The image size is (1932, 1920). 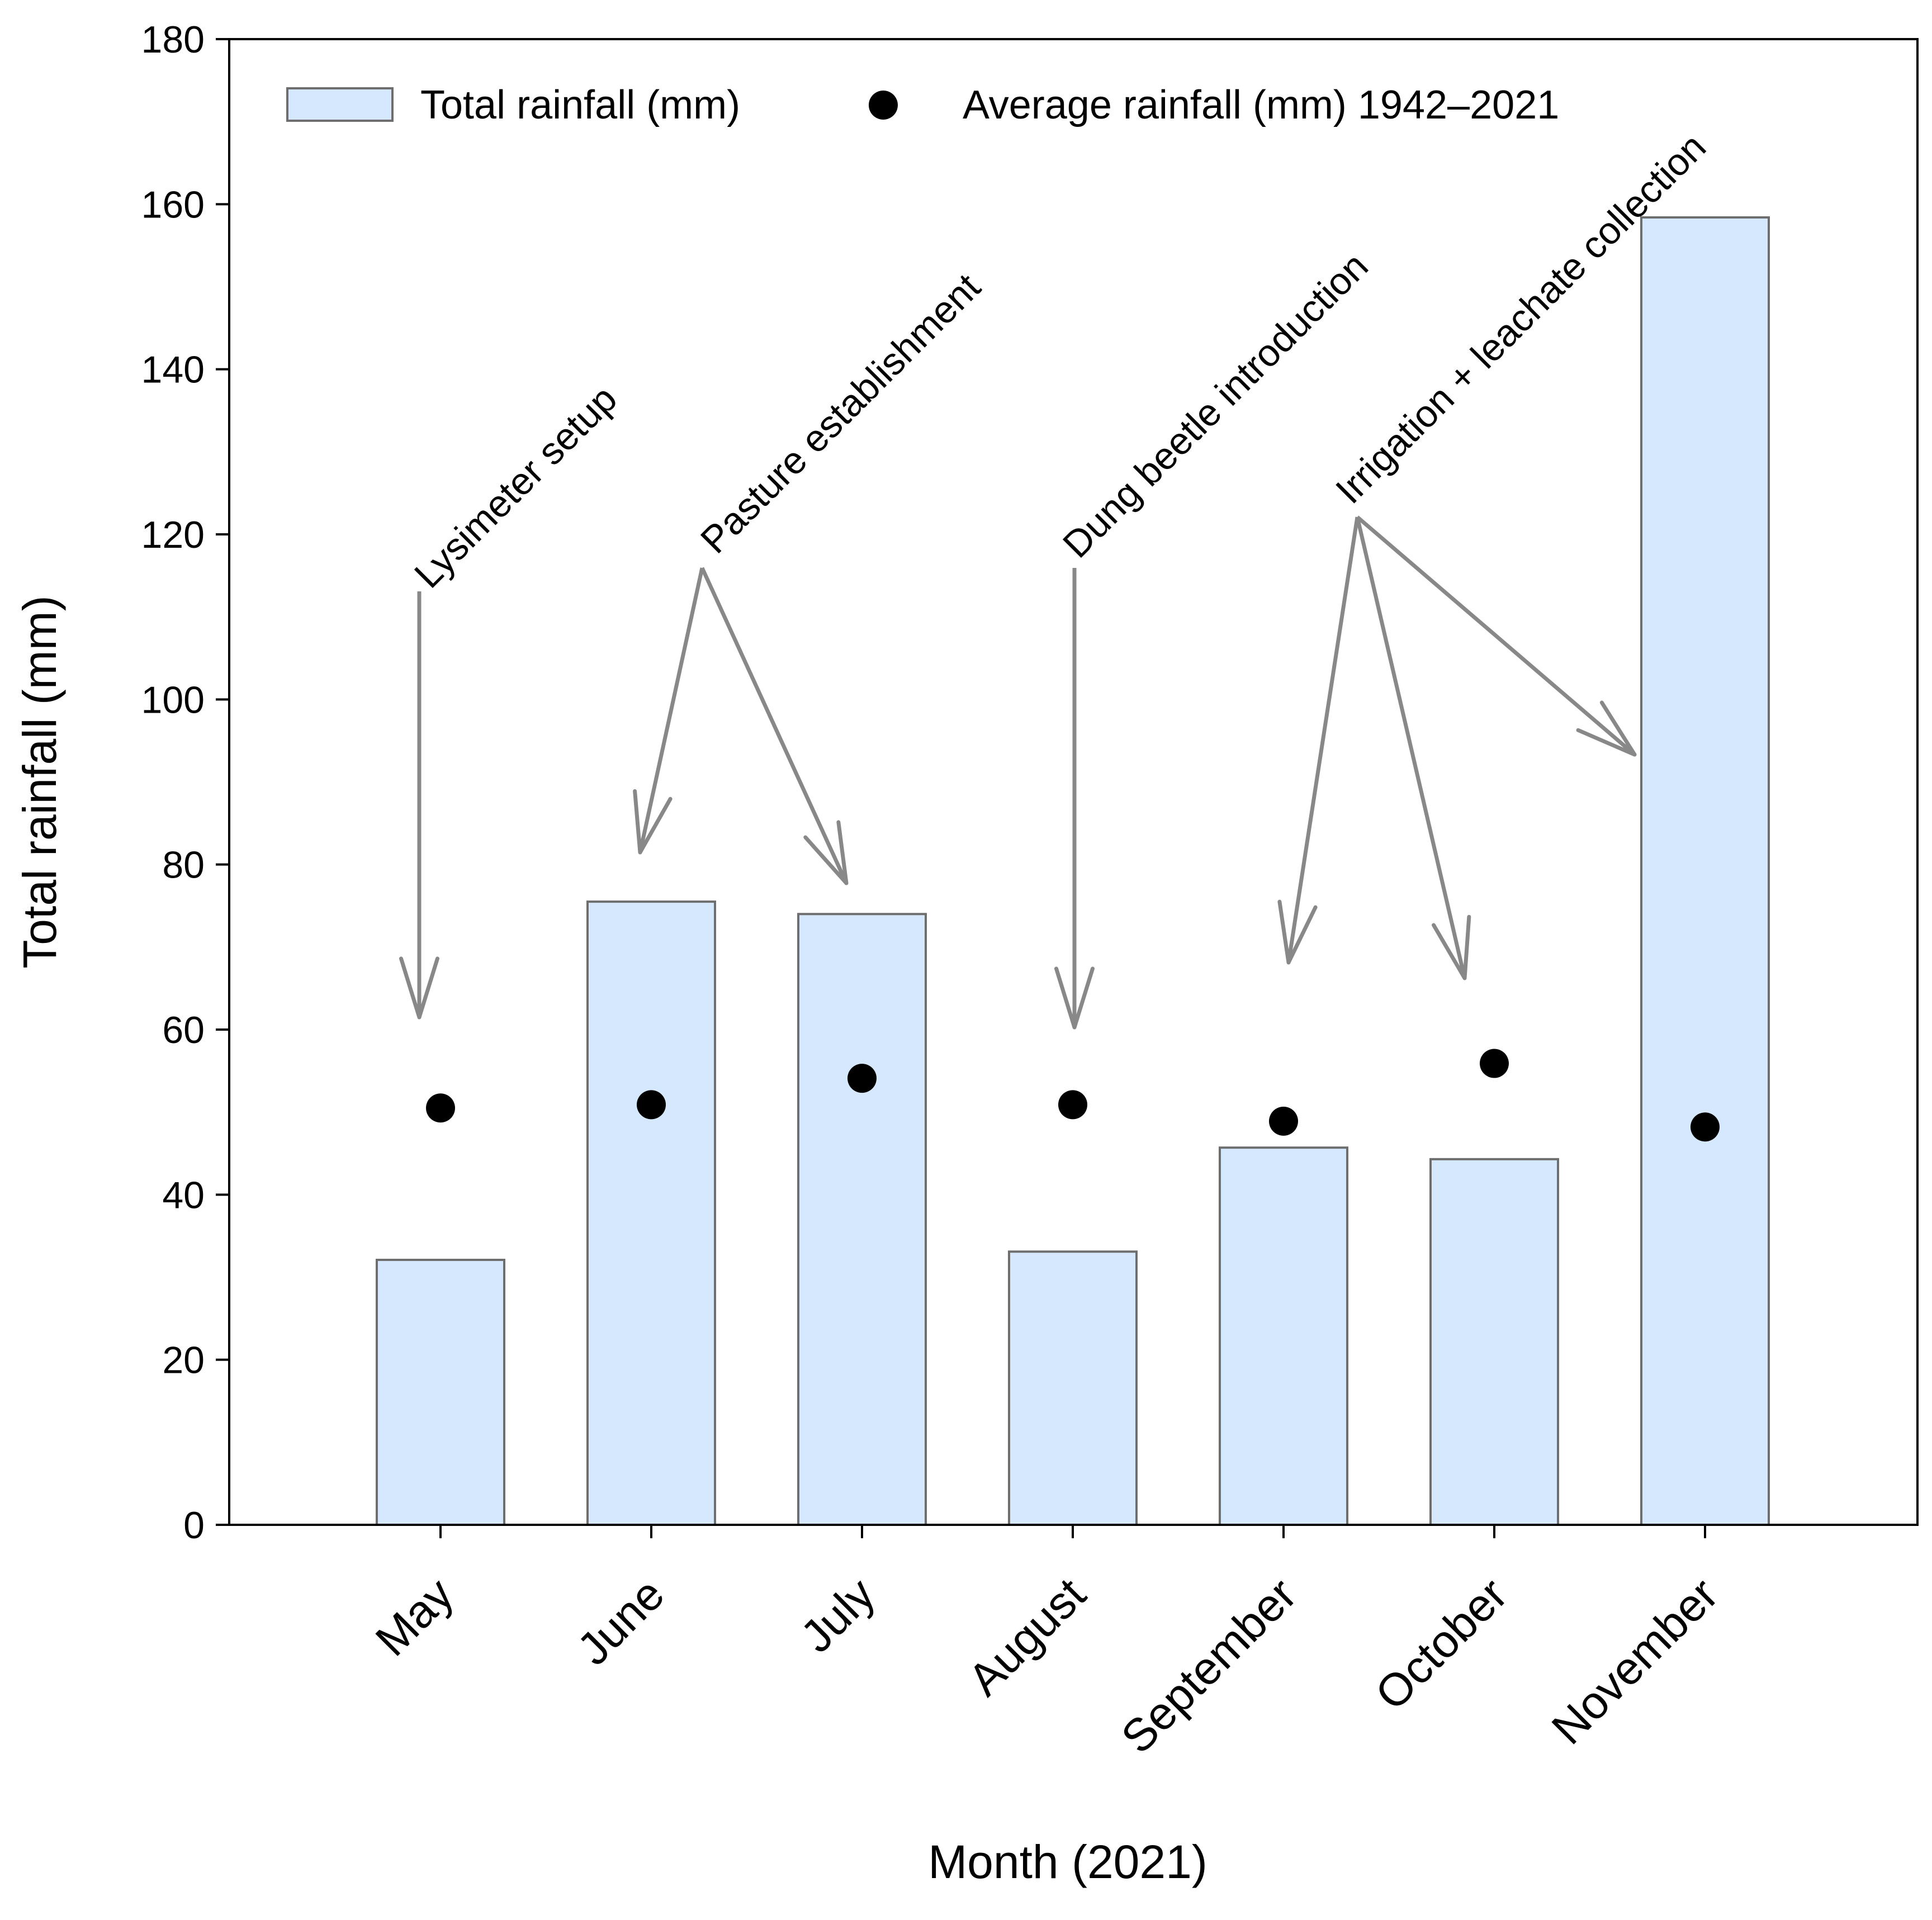 What do you see at coordinates (1216, 405) in the screenshot?
I see `annotation-label-dung-beetle-introduction: Dung beetle introduction` at bounding box center [1216, 405].